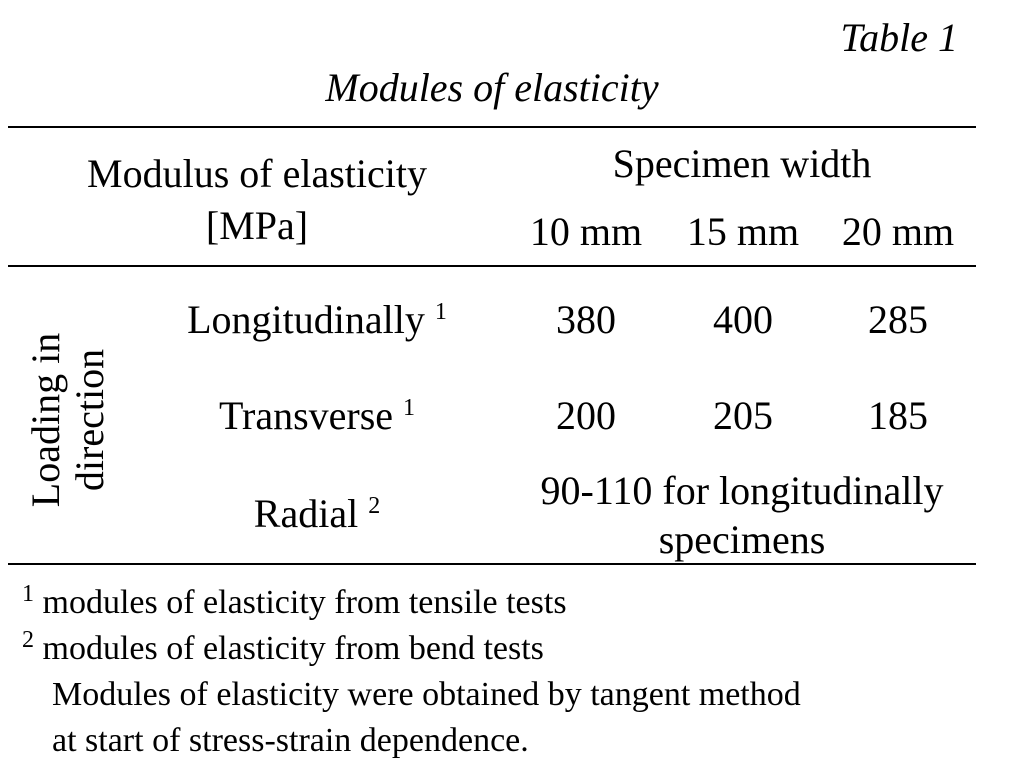 Image resolution: width=1012 pixels, height=775 pixels. I want to click on cell-longitudinal-15mm: 400, so click(743, 319).